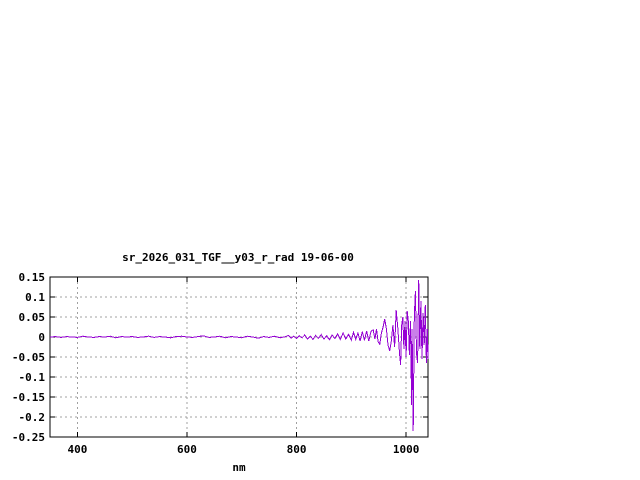 This screenshot has width=640, height=480. Describe the element at coordinates (32, 277) in the screenshot. I see `y-tick-label: 0.15` at that location.